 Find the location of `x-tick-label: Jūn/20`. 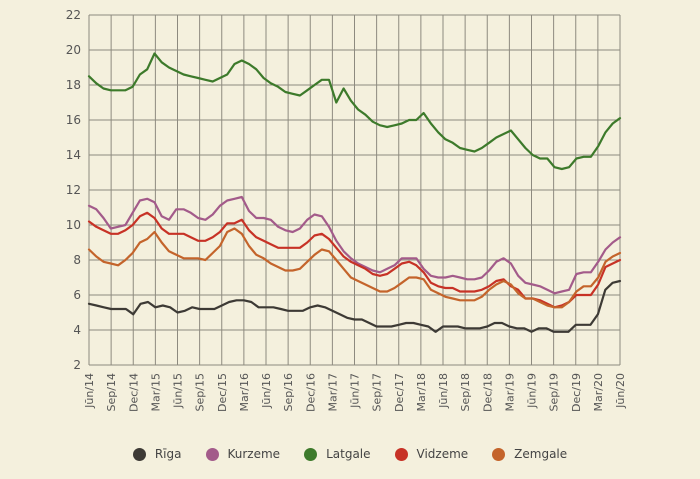

x-tick-label: Jūn/20 is located at coordinates (620, 391).